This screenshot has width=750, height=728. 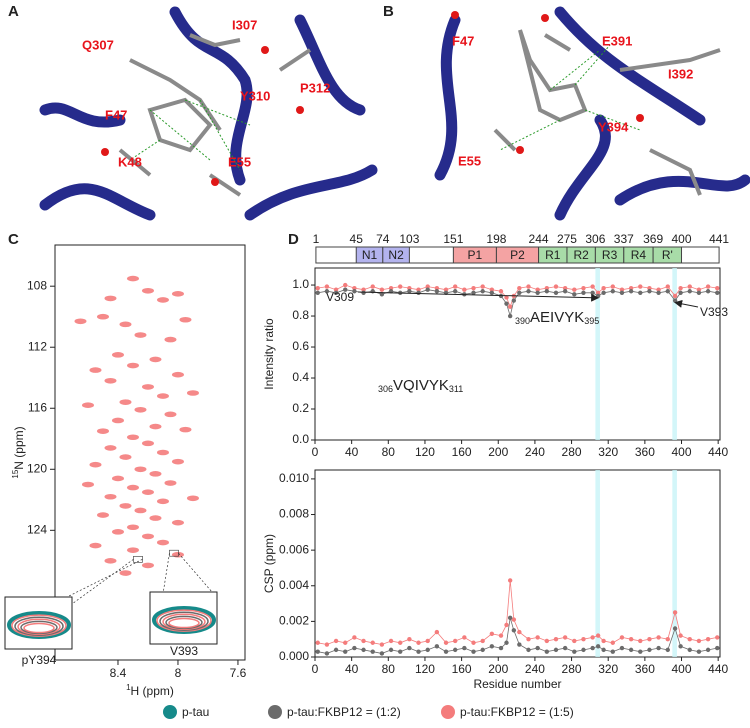 I want to click on region-end: 311, so click(x=456, y=389).